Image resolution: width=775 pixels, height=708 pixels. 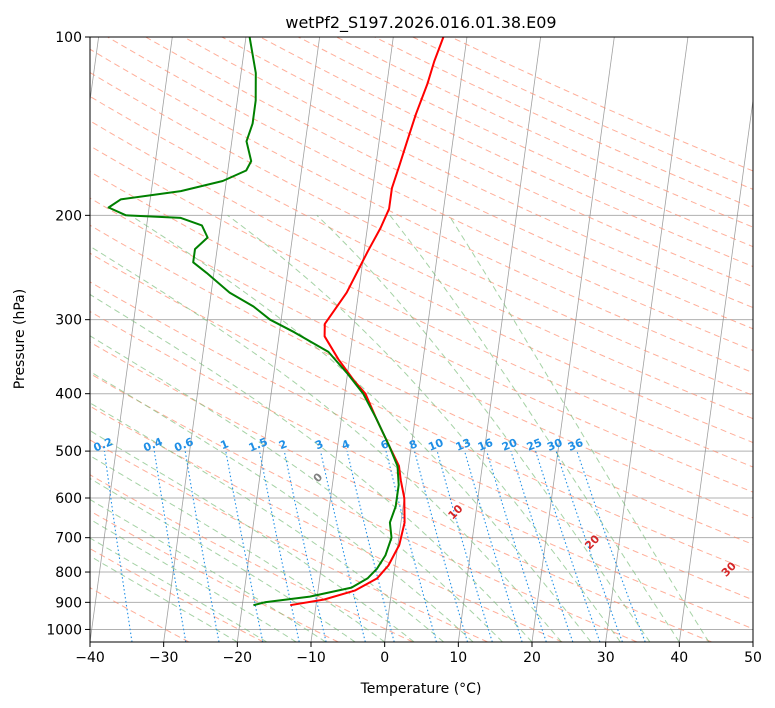 What do you see at coordinates (575, 445) in the screenshot?
I see `mixing-ratio-label: 36` at bounding box center [575, 445].